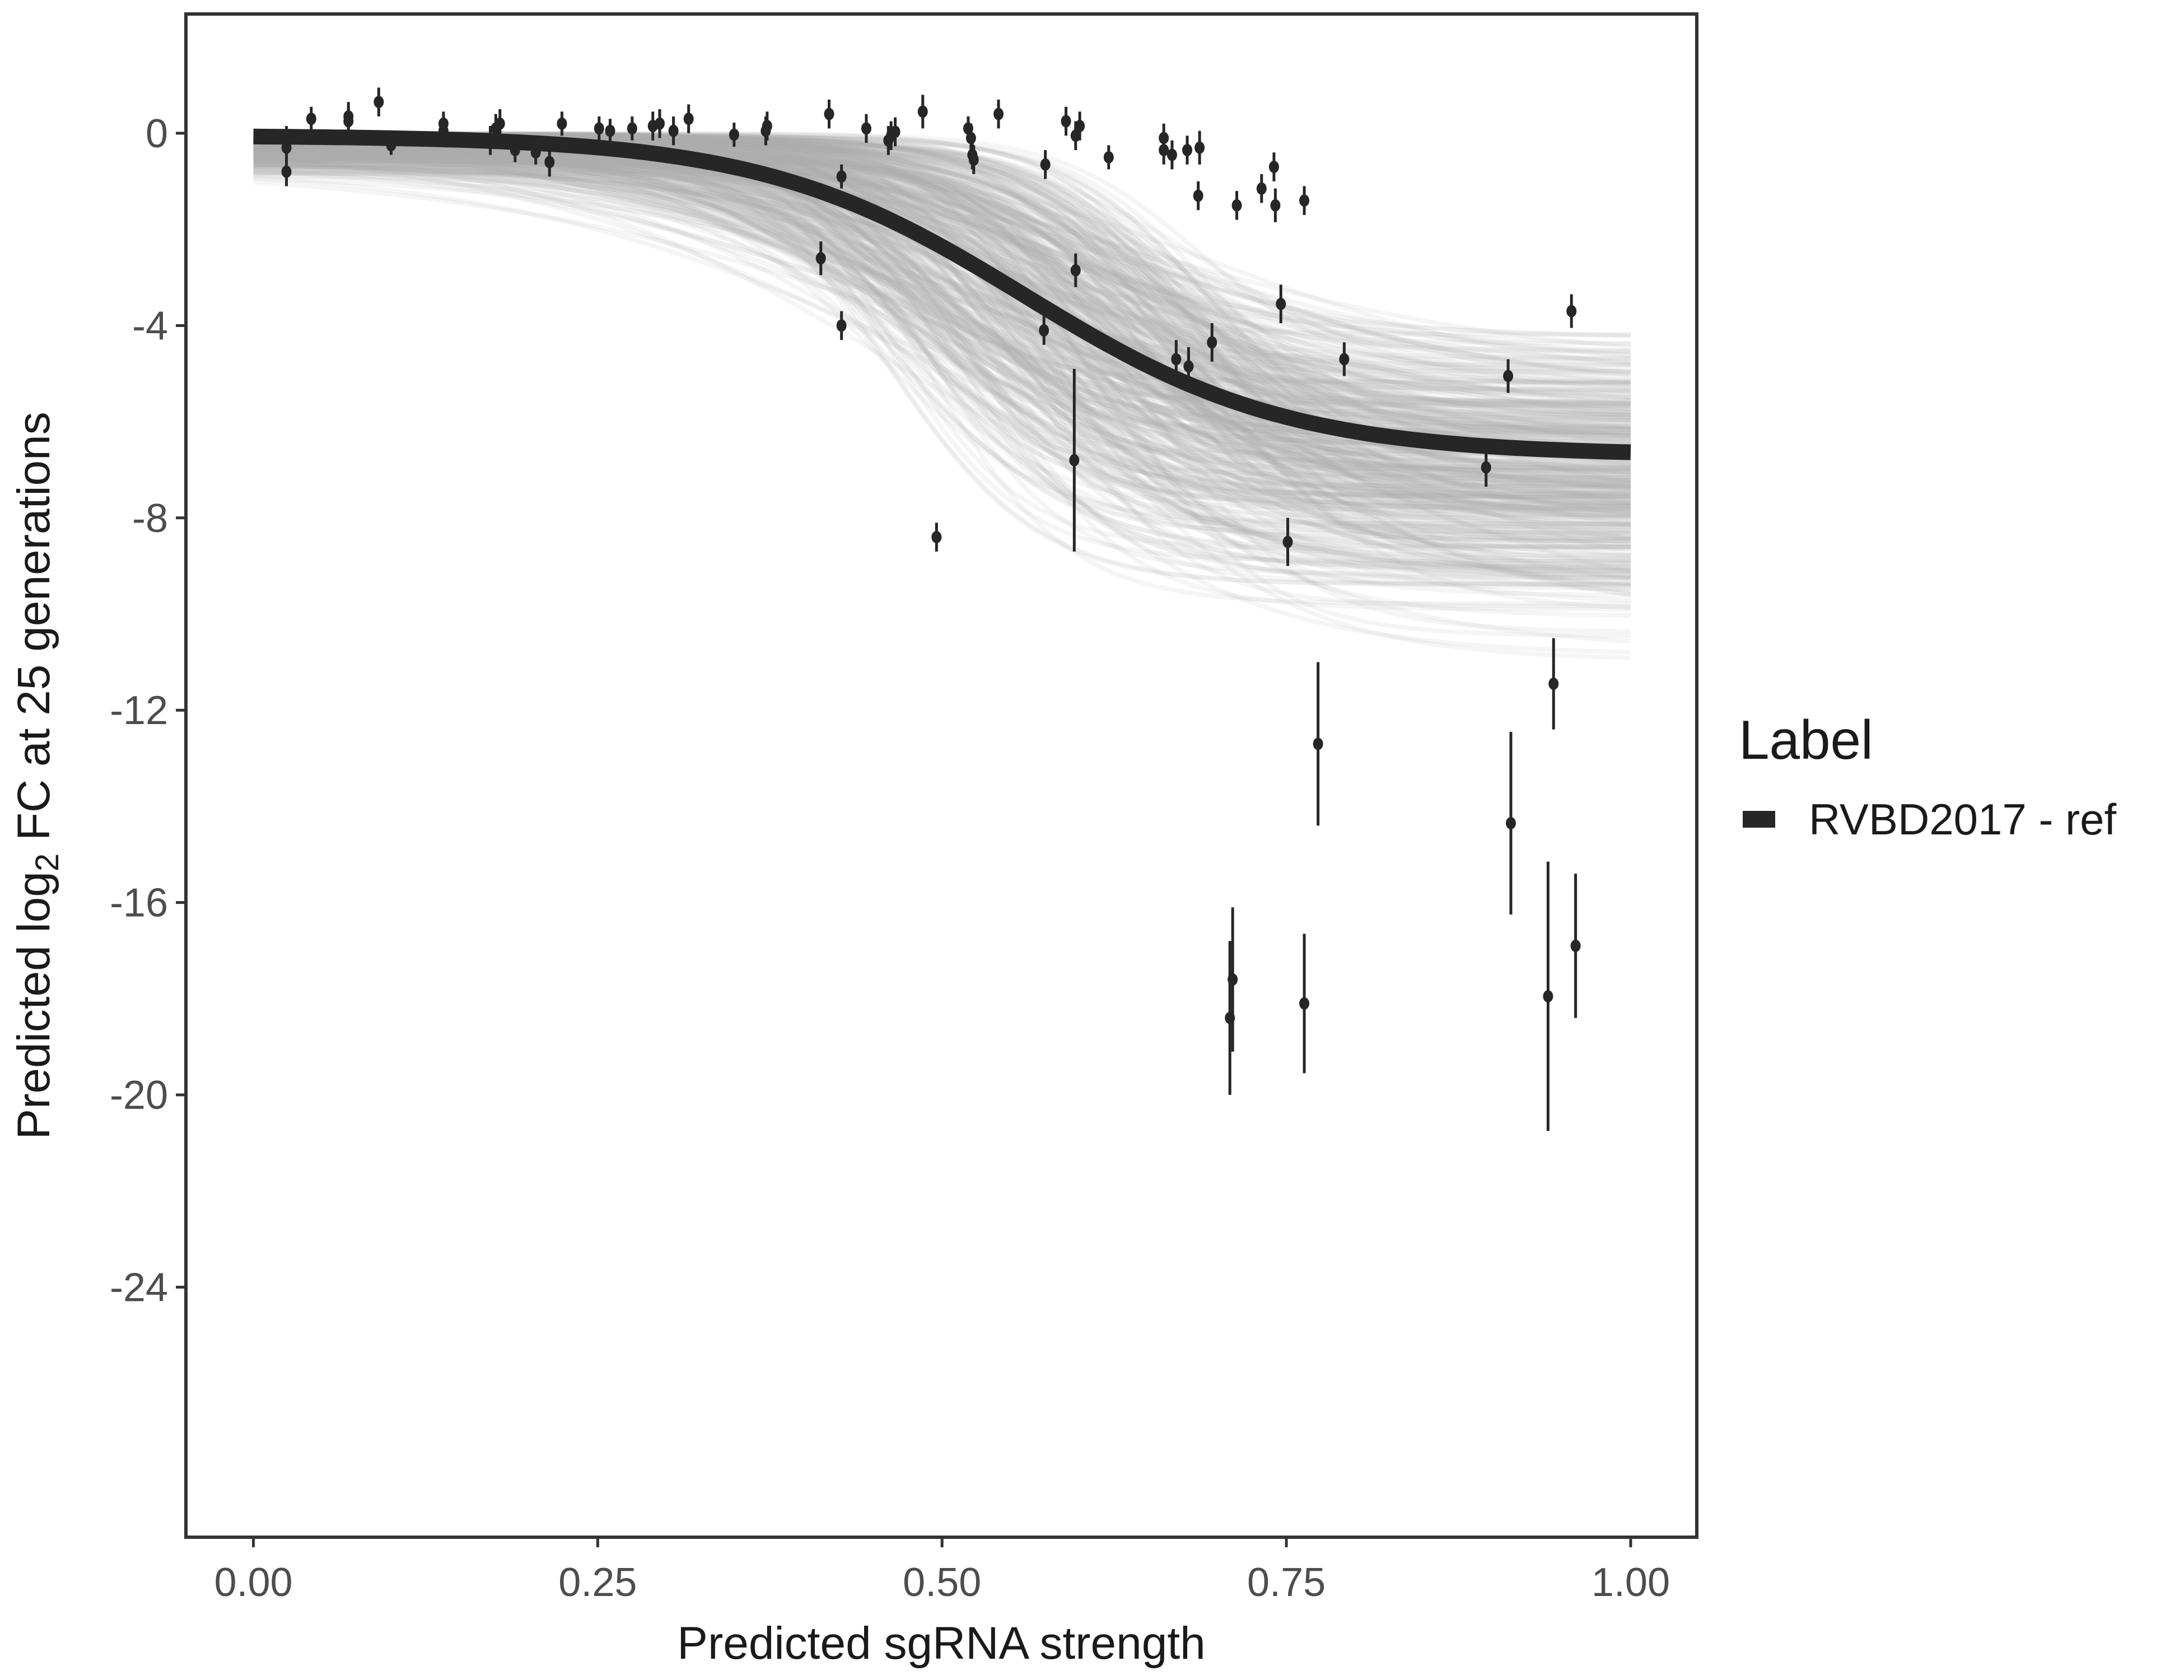 This screenshot has width=2184, height=1680. Describe the element at coordinates (150, 519) in the screenshot. I see `y-tick-label: -8` at that location.